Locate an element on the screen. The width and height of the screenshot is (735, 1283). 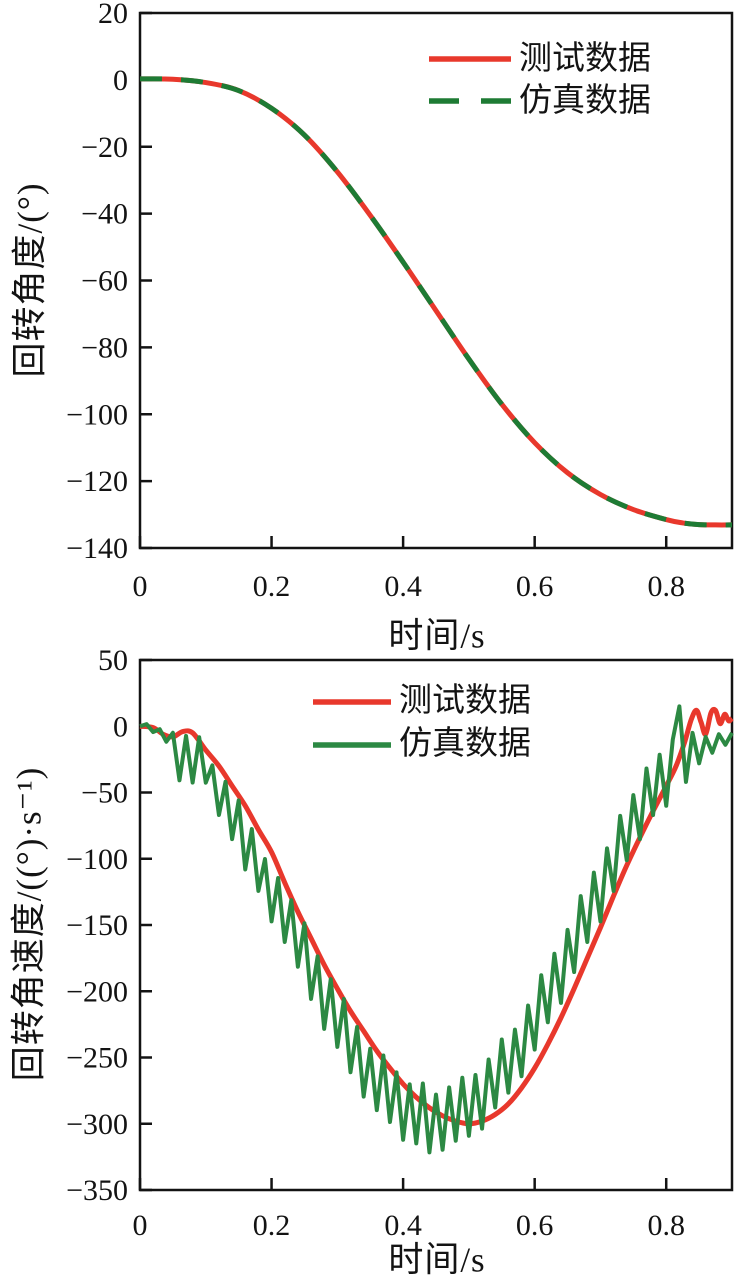
rotation-angle-y-tick-label: 20 is located at coordinates (113, 15).